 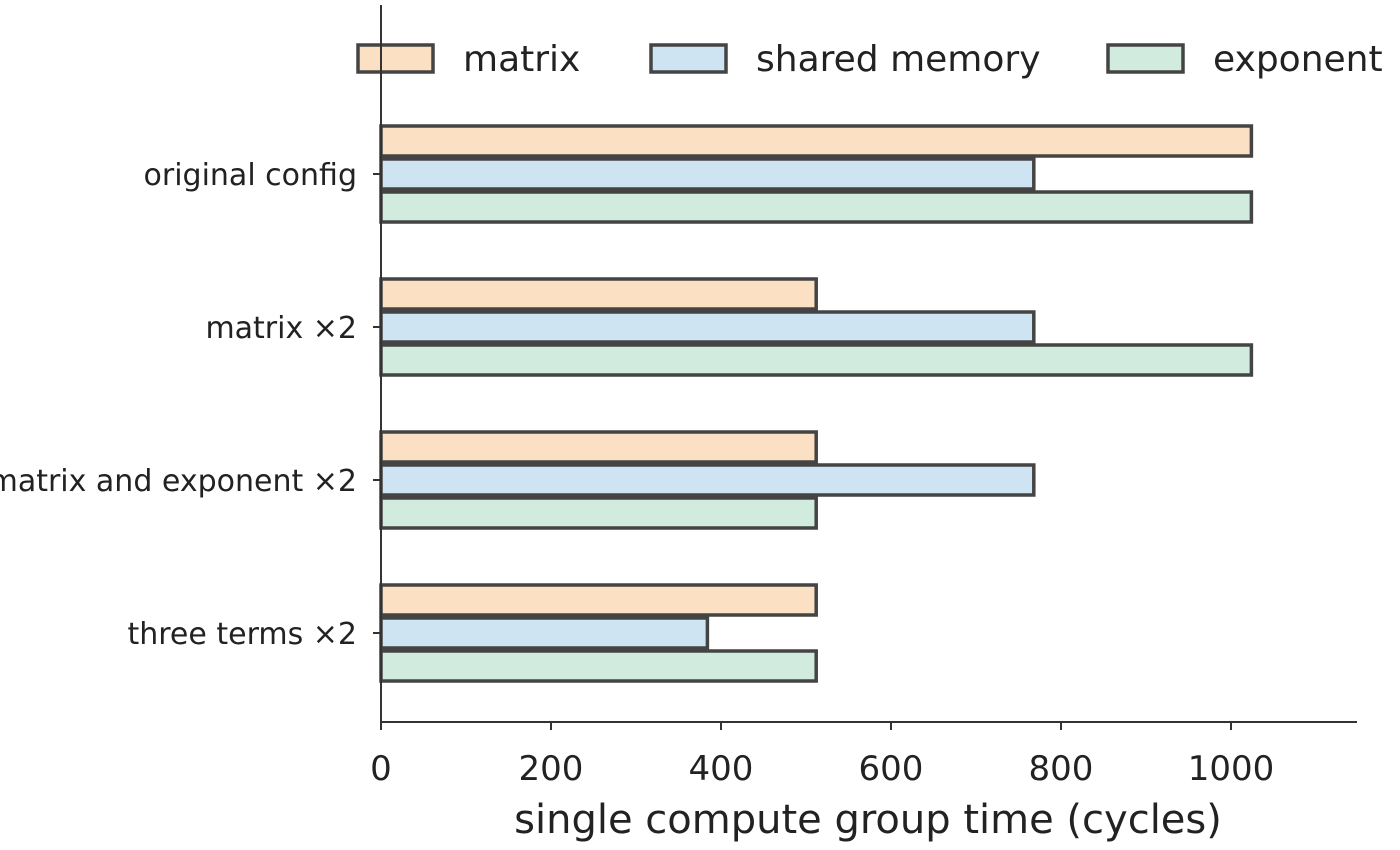 I want to click on legend-label-matrix: matrix, so click(x=521, y=59).